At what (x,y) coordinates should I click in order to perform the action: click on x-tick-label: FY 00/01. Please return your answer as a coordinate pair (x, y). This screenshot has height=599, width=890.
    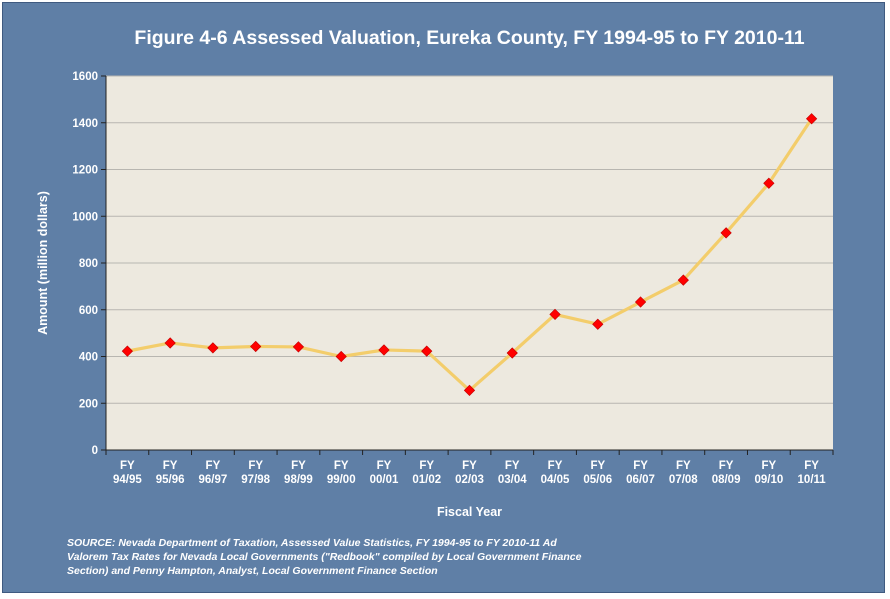
    Looking at the image, I should click on (384, 473).